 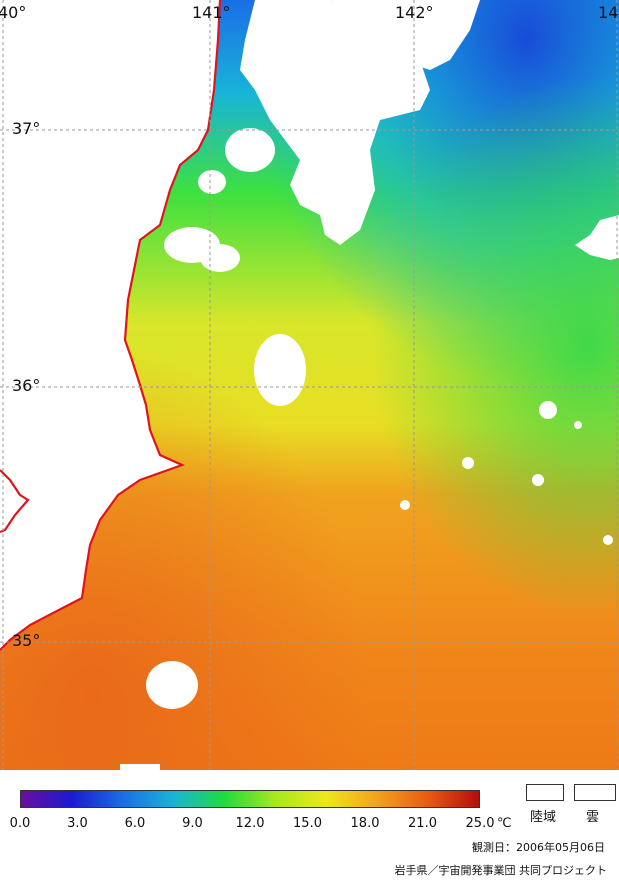 What do you see at coordinates (26, 385) in the screenshot?
I see `latitude-label-36: 36°` at bounding box center [26, 385].